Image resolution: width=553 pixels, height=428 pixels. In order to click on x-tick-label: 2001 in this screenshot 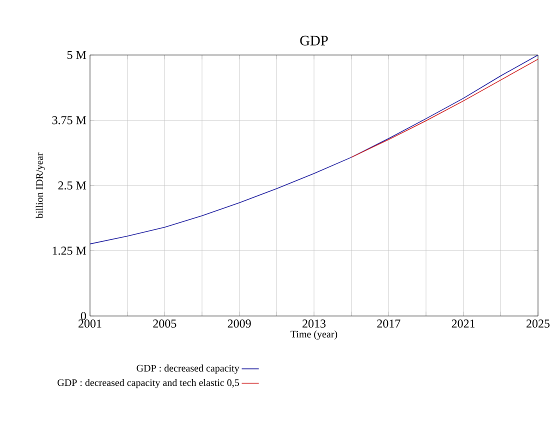, I will do `click(90, 324)`.